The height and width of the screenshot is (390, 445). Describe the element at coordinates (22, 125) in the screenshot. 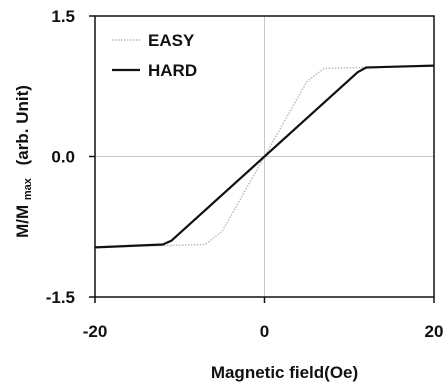

I see `y-axis-title-suffix: (arb. Unit)` at that location.